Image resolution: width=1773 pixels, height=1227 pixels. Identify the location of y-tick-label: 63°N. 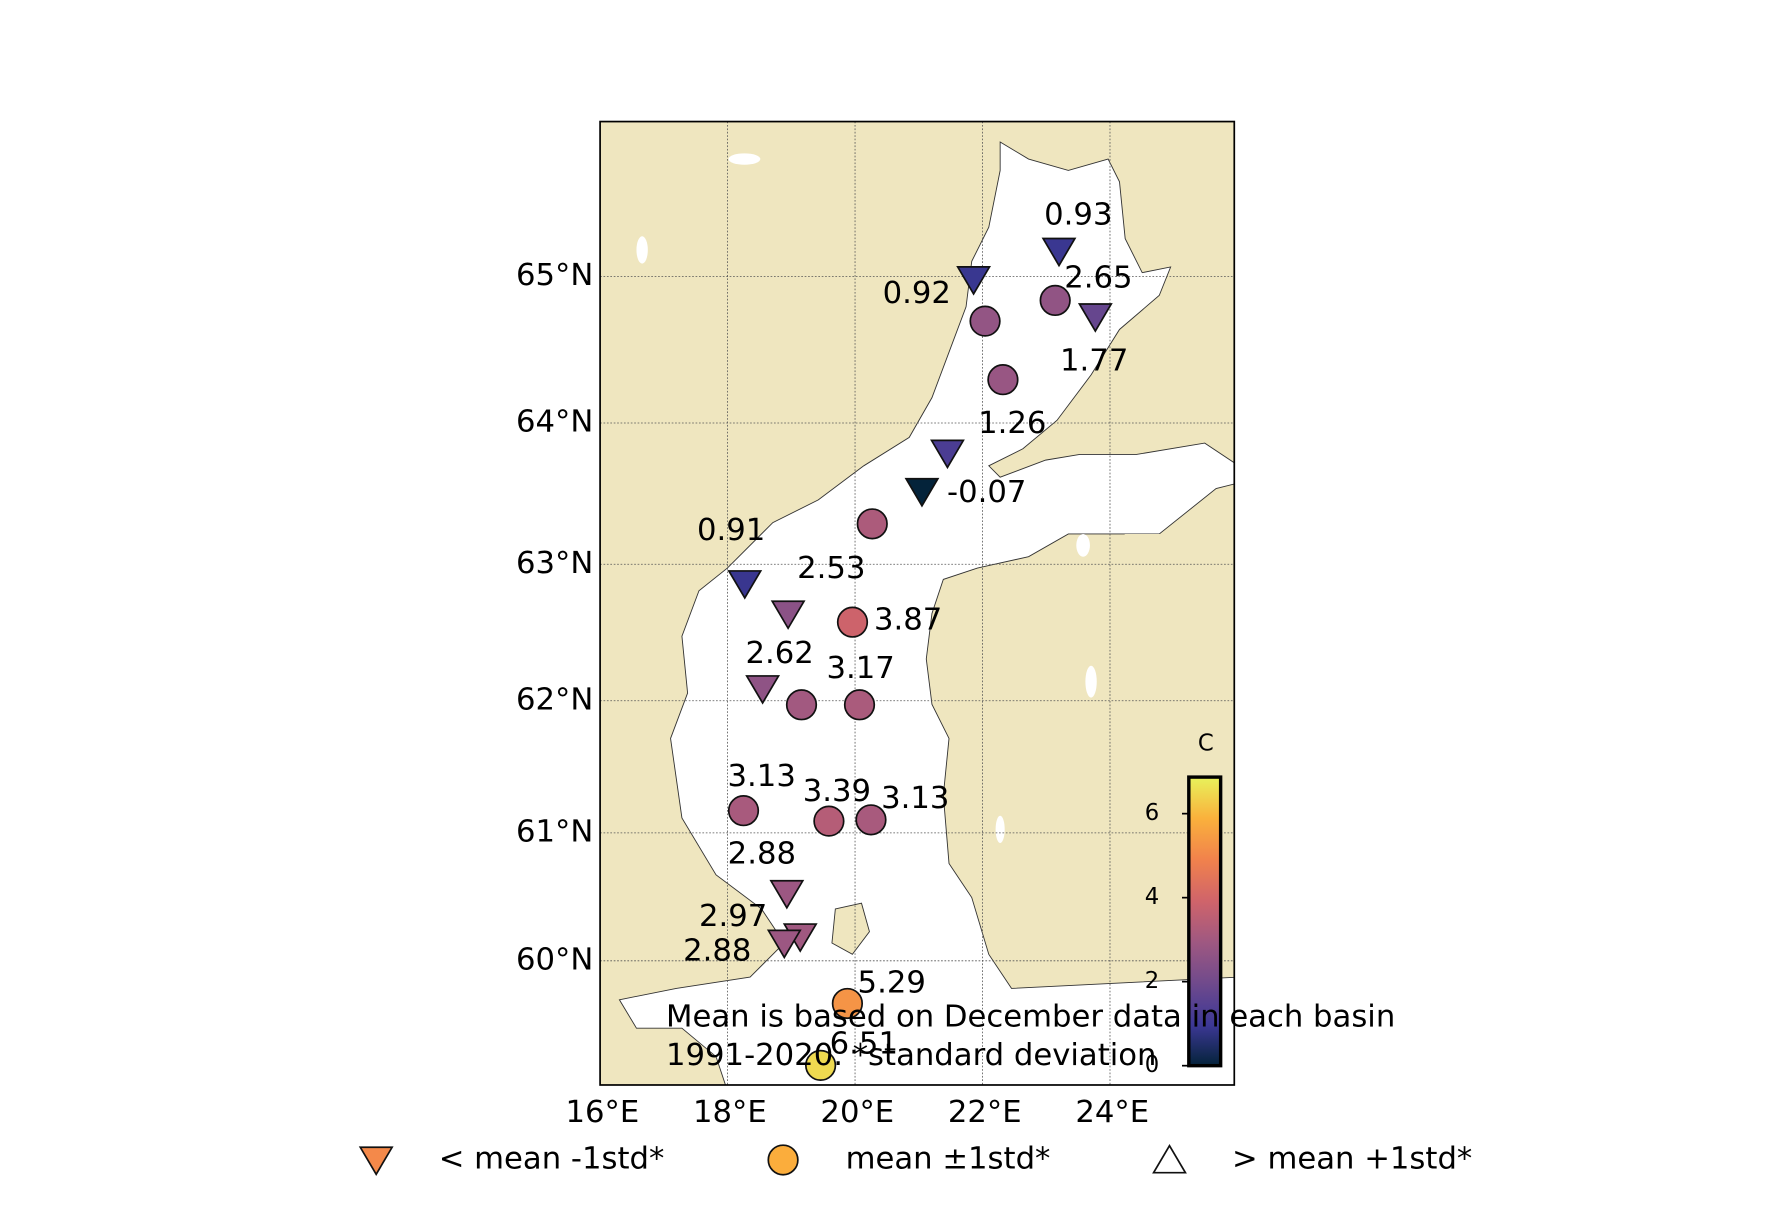
(554, 563).